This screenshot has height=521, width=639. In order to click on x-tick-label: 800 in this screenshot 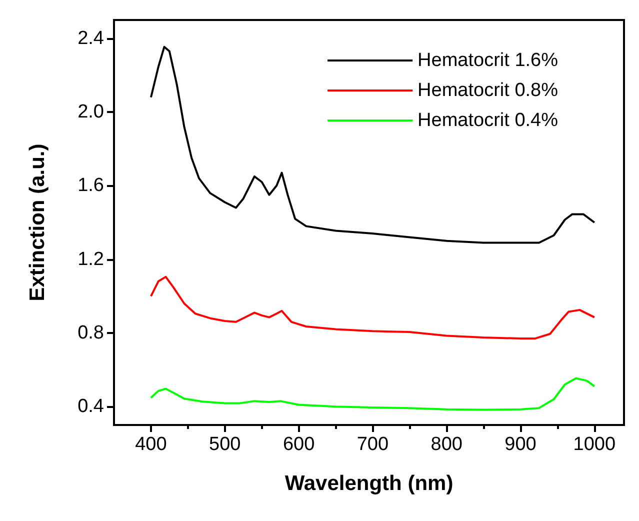, I will do `click(446, 444)`.